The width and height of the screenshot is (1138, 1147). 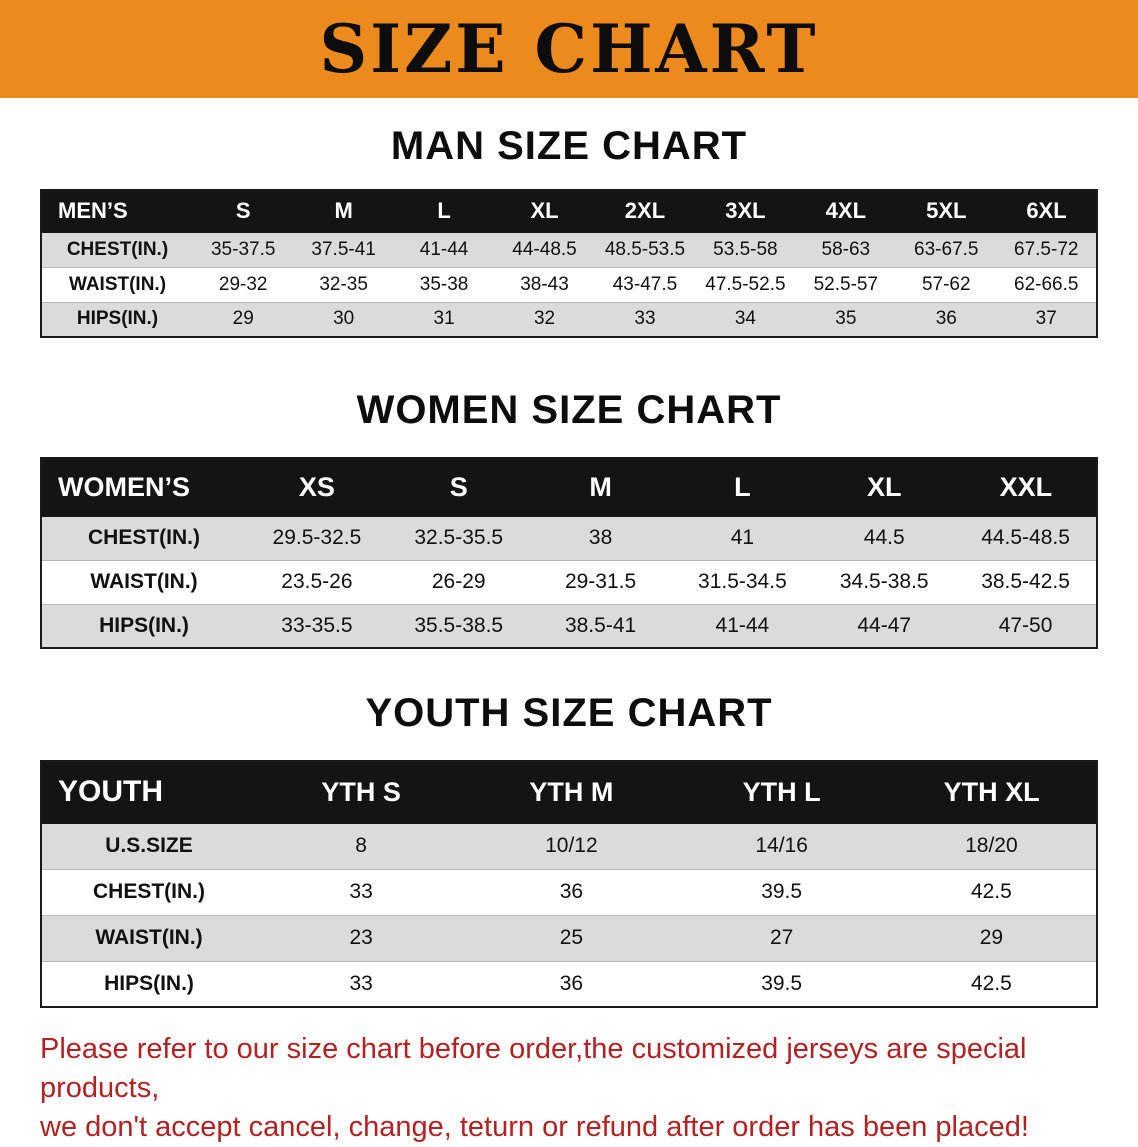 I want to click on cell-value: 26-29, so click(x=458, y=582).